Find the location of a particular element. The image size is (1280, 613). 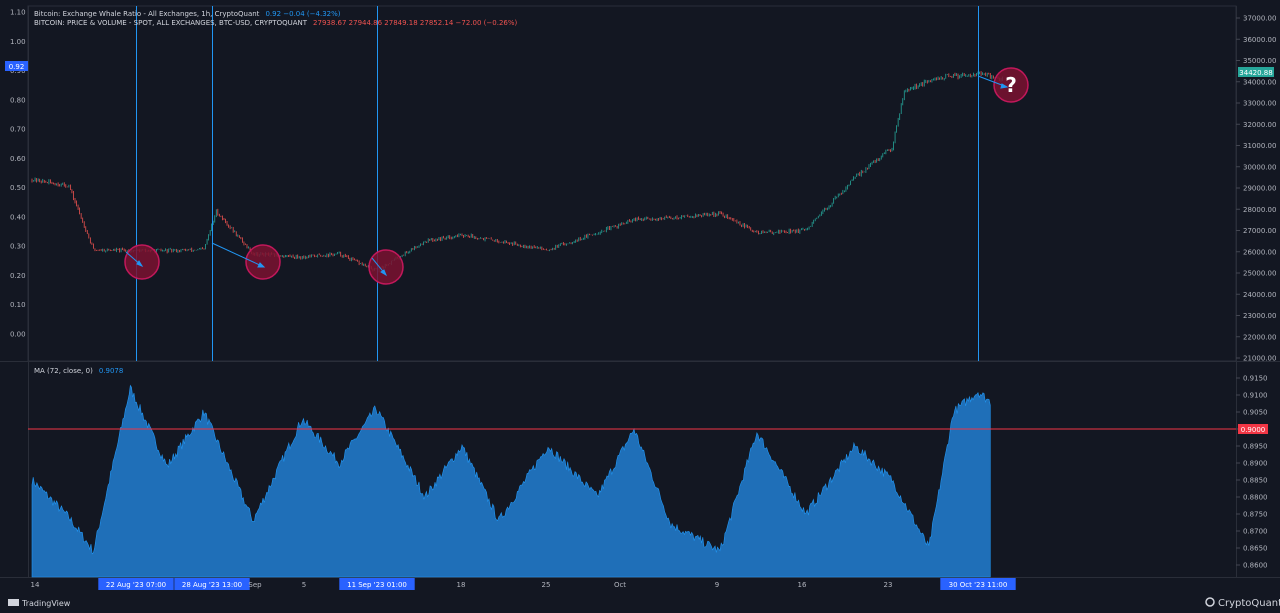

ma-legend-title: MA (72, close, 0) is located at coordinates (63, 371).